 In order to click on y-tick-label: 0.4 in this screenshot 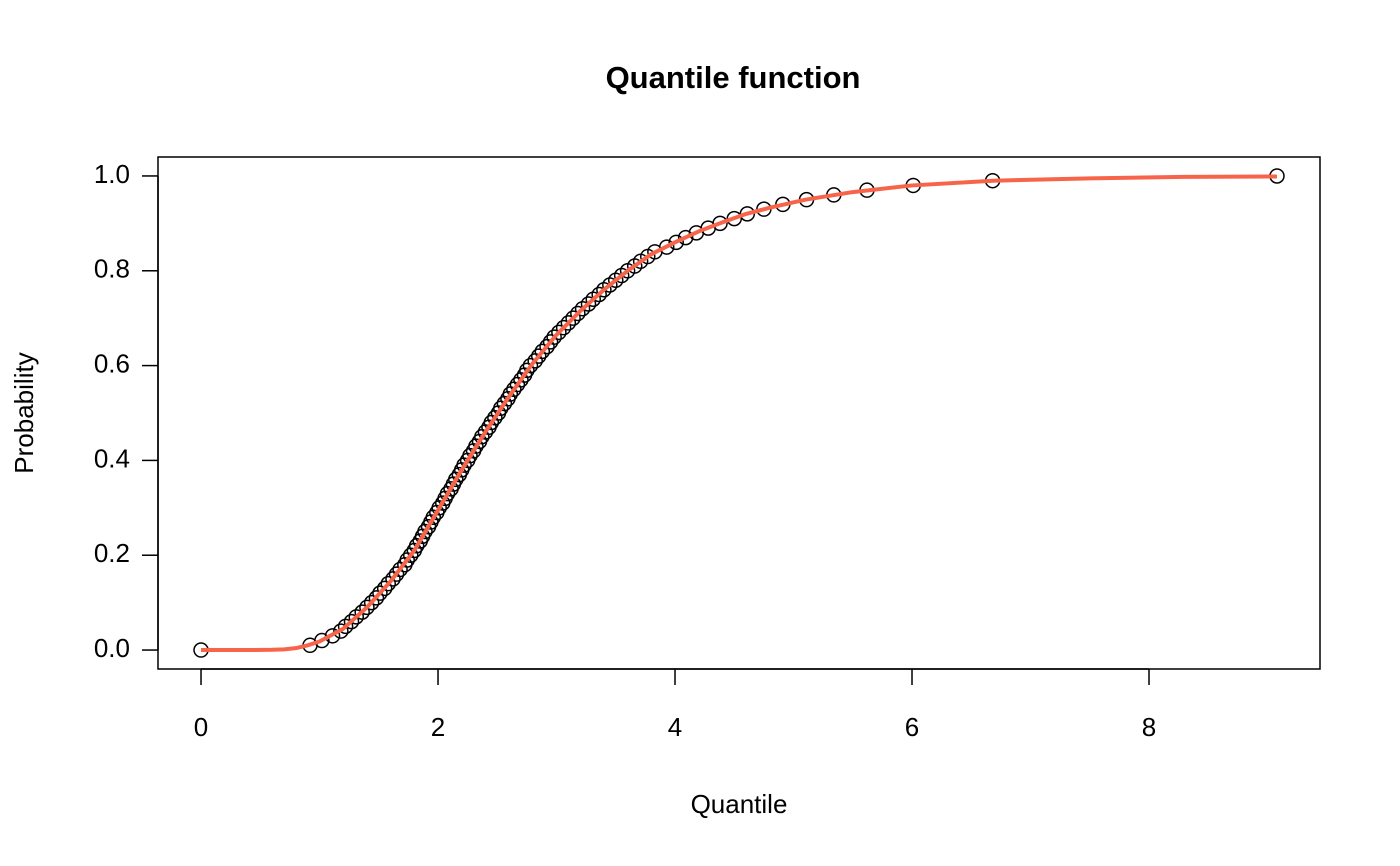, I will do `click(112, 458)`.